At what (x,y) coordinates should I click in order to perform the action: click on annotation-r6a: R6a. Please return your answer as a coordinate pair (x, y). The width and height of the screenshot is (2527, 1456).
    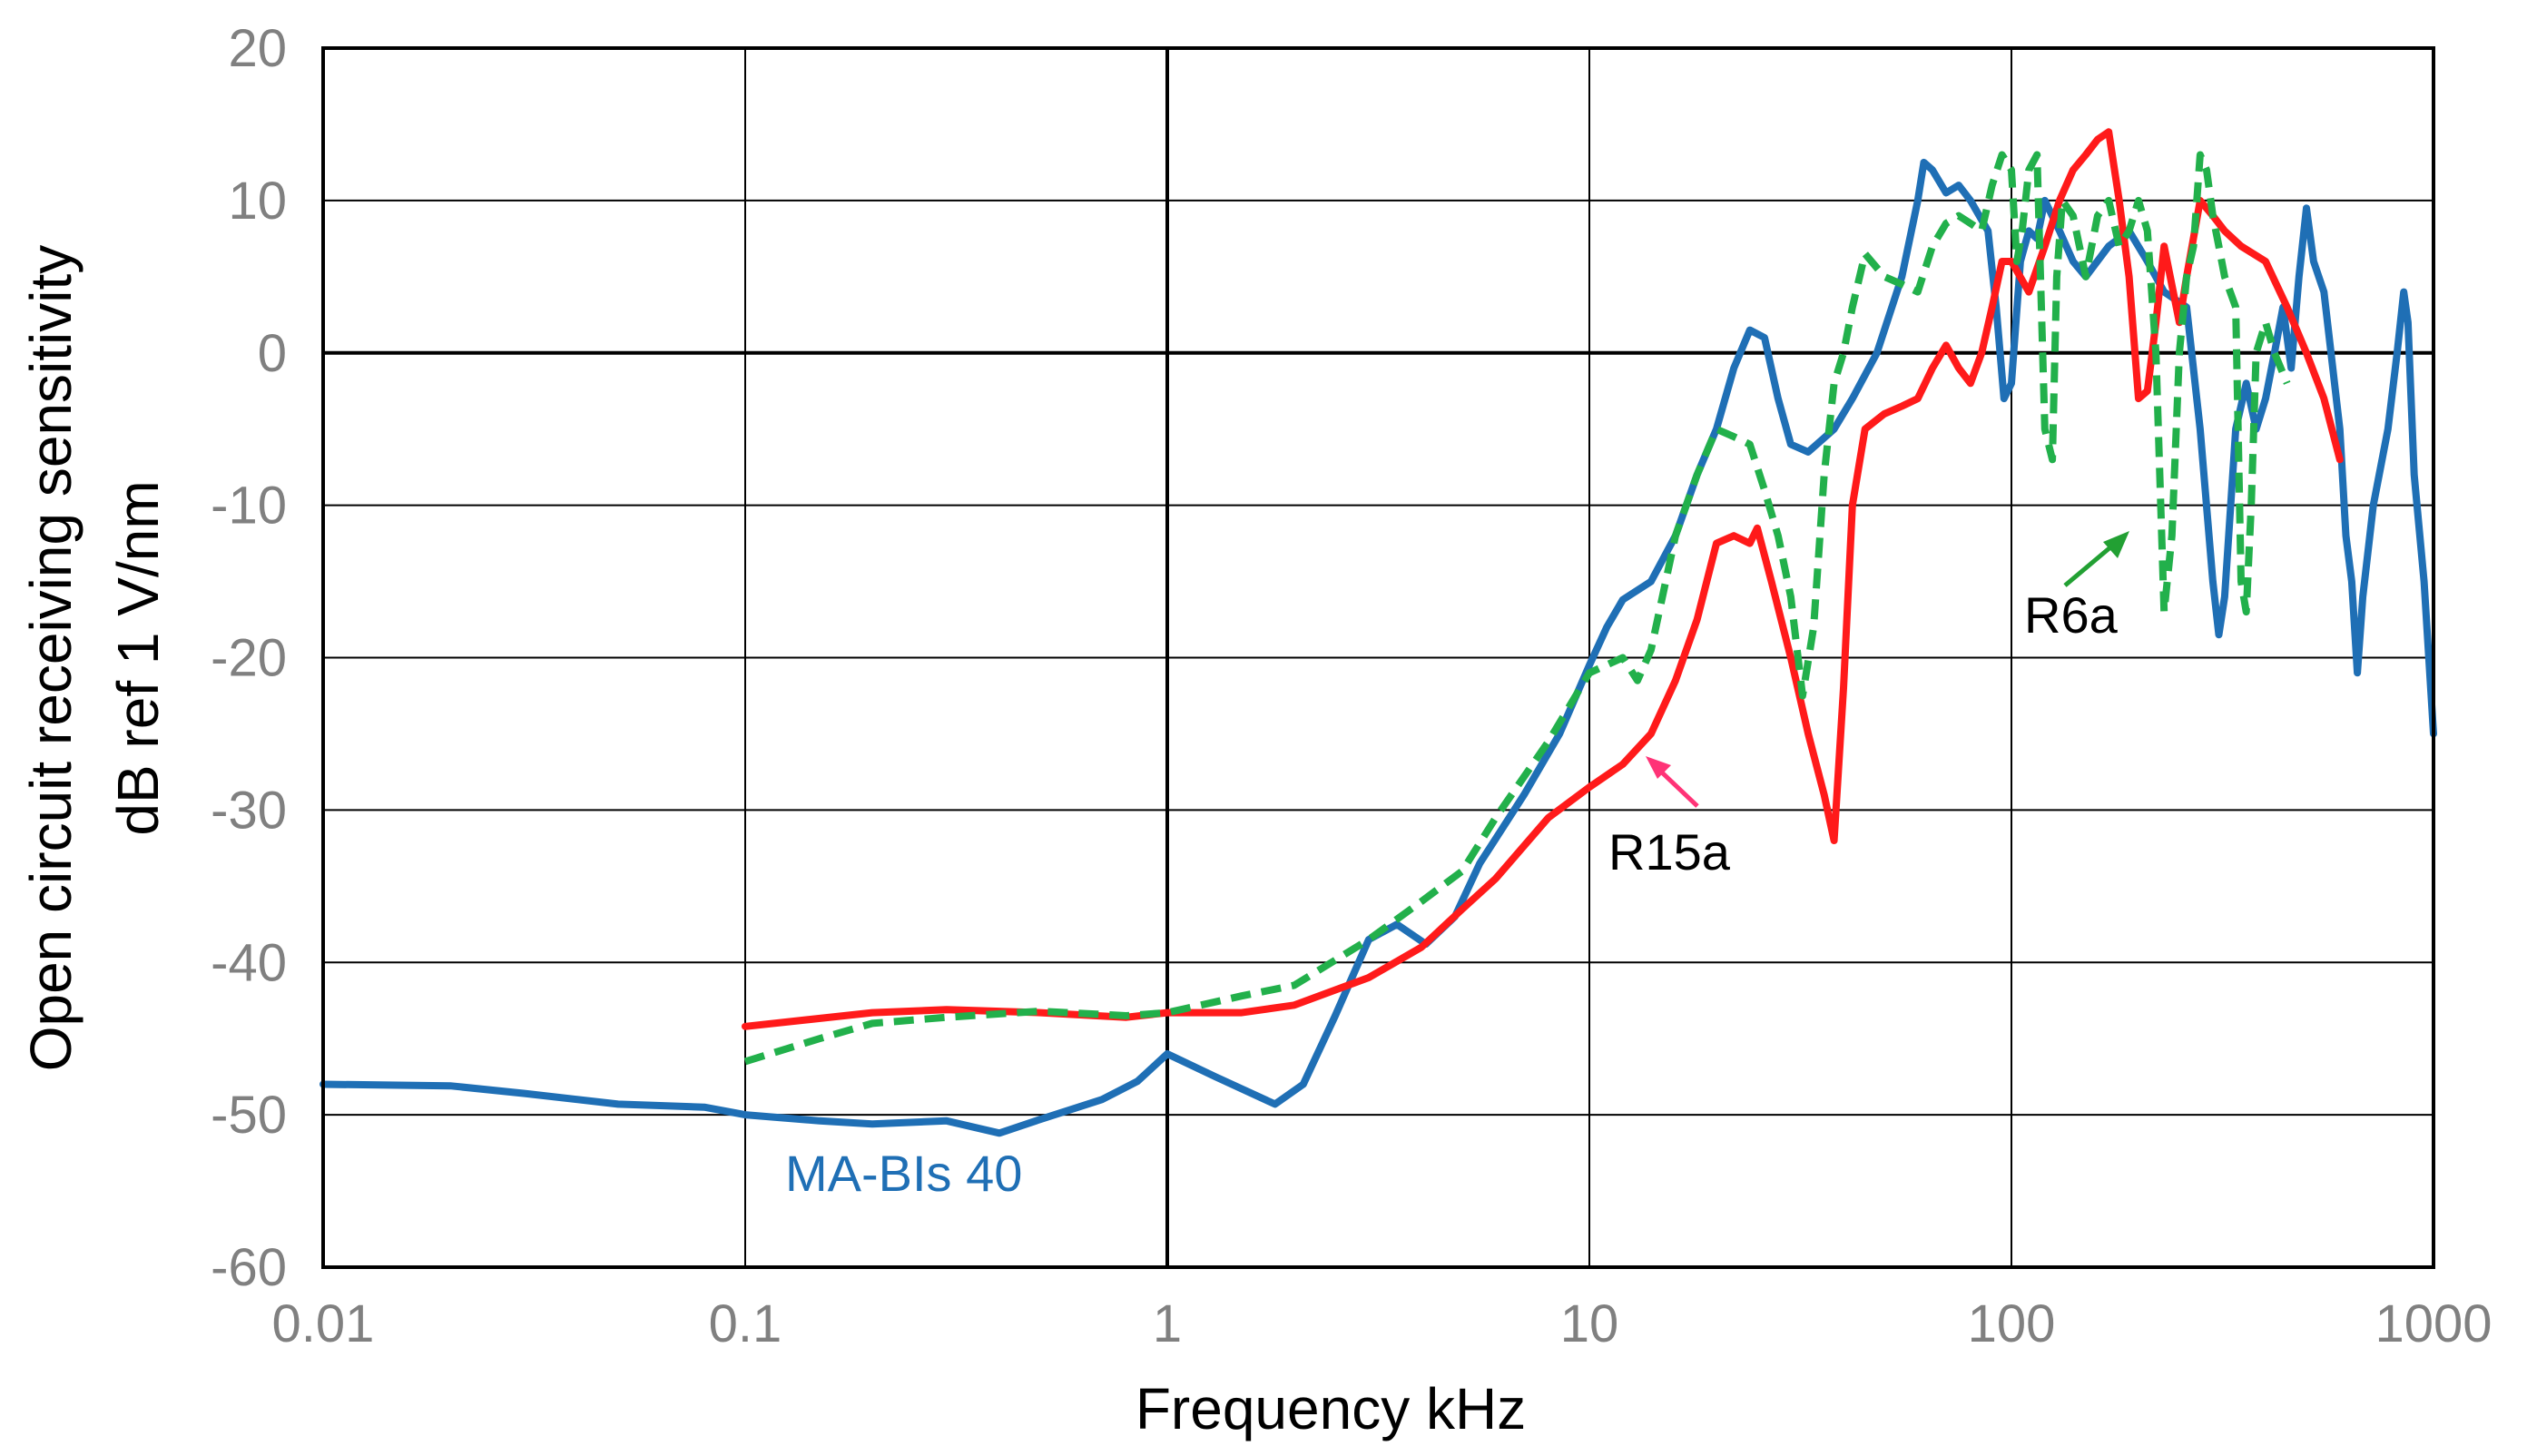
    Looking at the image, I should click on (2071, 615).